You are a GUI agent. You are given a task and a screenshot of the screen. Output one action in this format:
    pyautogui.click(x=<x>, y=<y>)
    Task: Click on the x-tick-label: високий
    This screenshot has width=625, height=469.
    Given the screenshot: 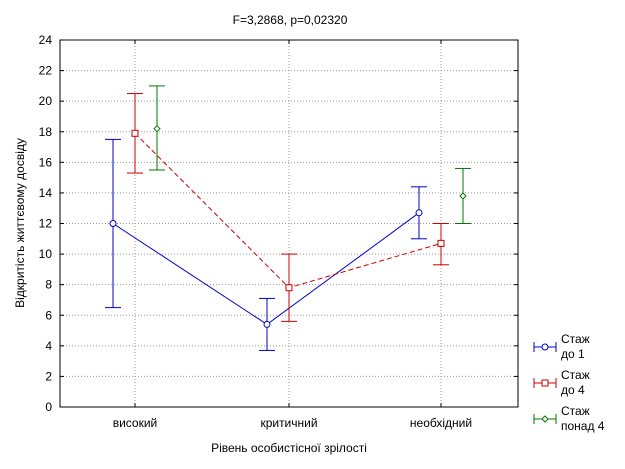 What is the action you would take?
    pyautogui.click(x=135, y=423)
    